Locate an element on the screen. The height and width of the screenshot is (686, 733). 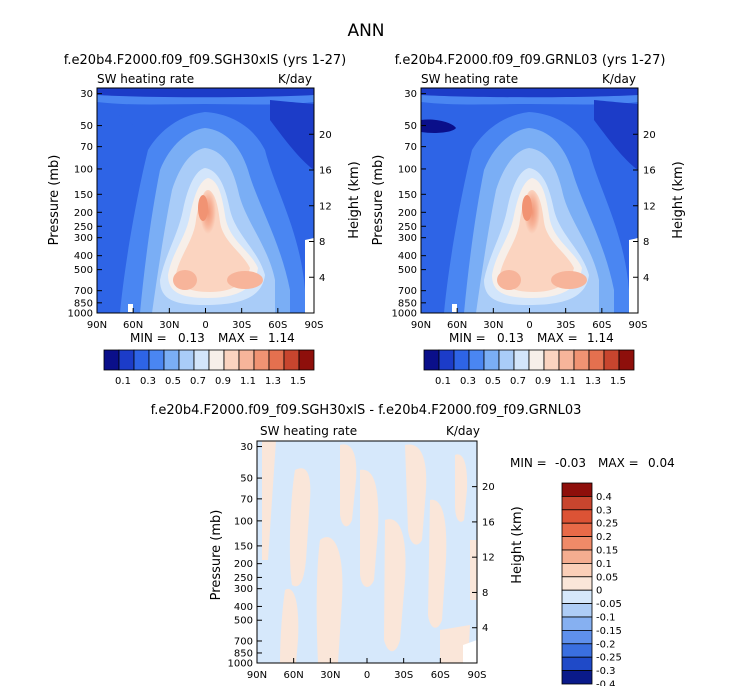
panel-1-field is located at coordinates (205, 200).